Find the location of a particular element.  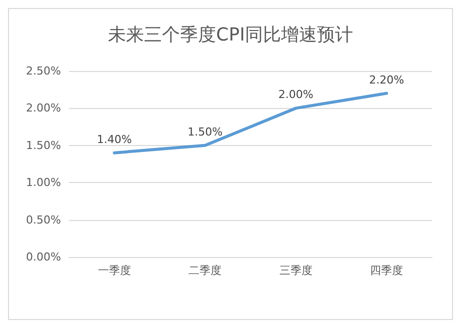

data-label: 1.50% is located at coordinates (205, 131).